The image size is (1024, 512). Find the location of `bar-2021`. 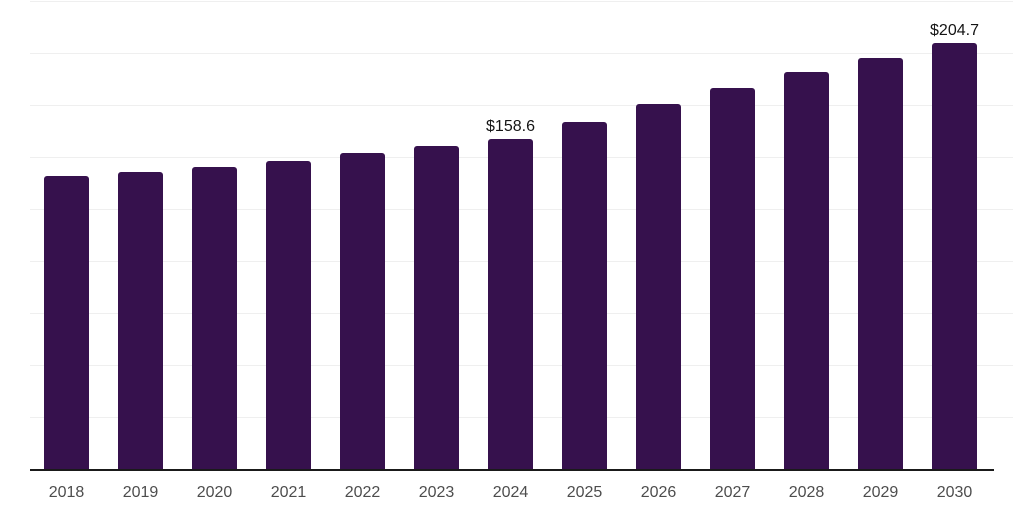

bar-2021 is located at coordinates (288, 315).